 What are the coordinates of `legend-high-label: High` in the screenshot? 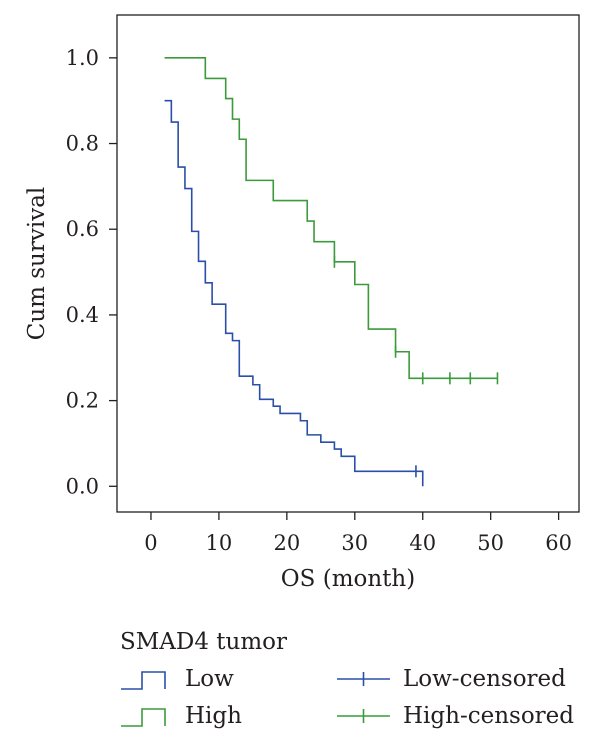 It's located at (213, 716).